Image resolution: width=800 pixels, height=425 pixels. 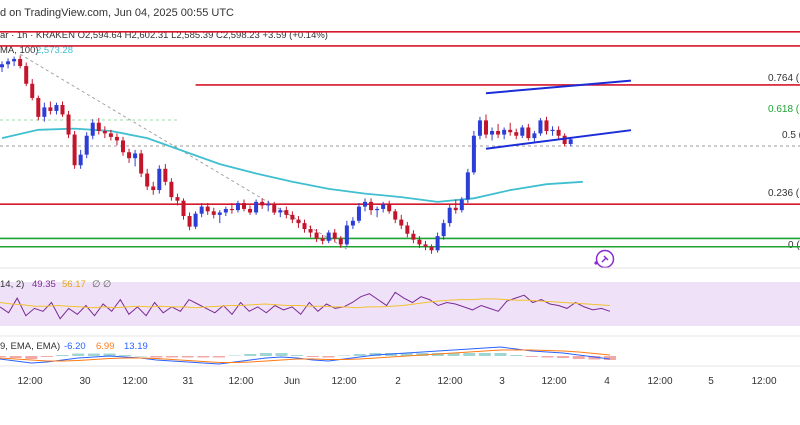 I want to click on fib-label-05: 0.5 (, so click(x=791, y=135).